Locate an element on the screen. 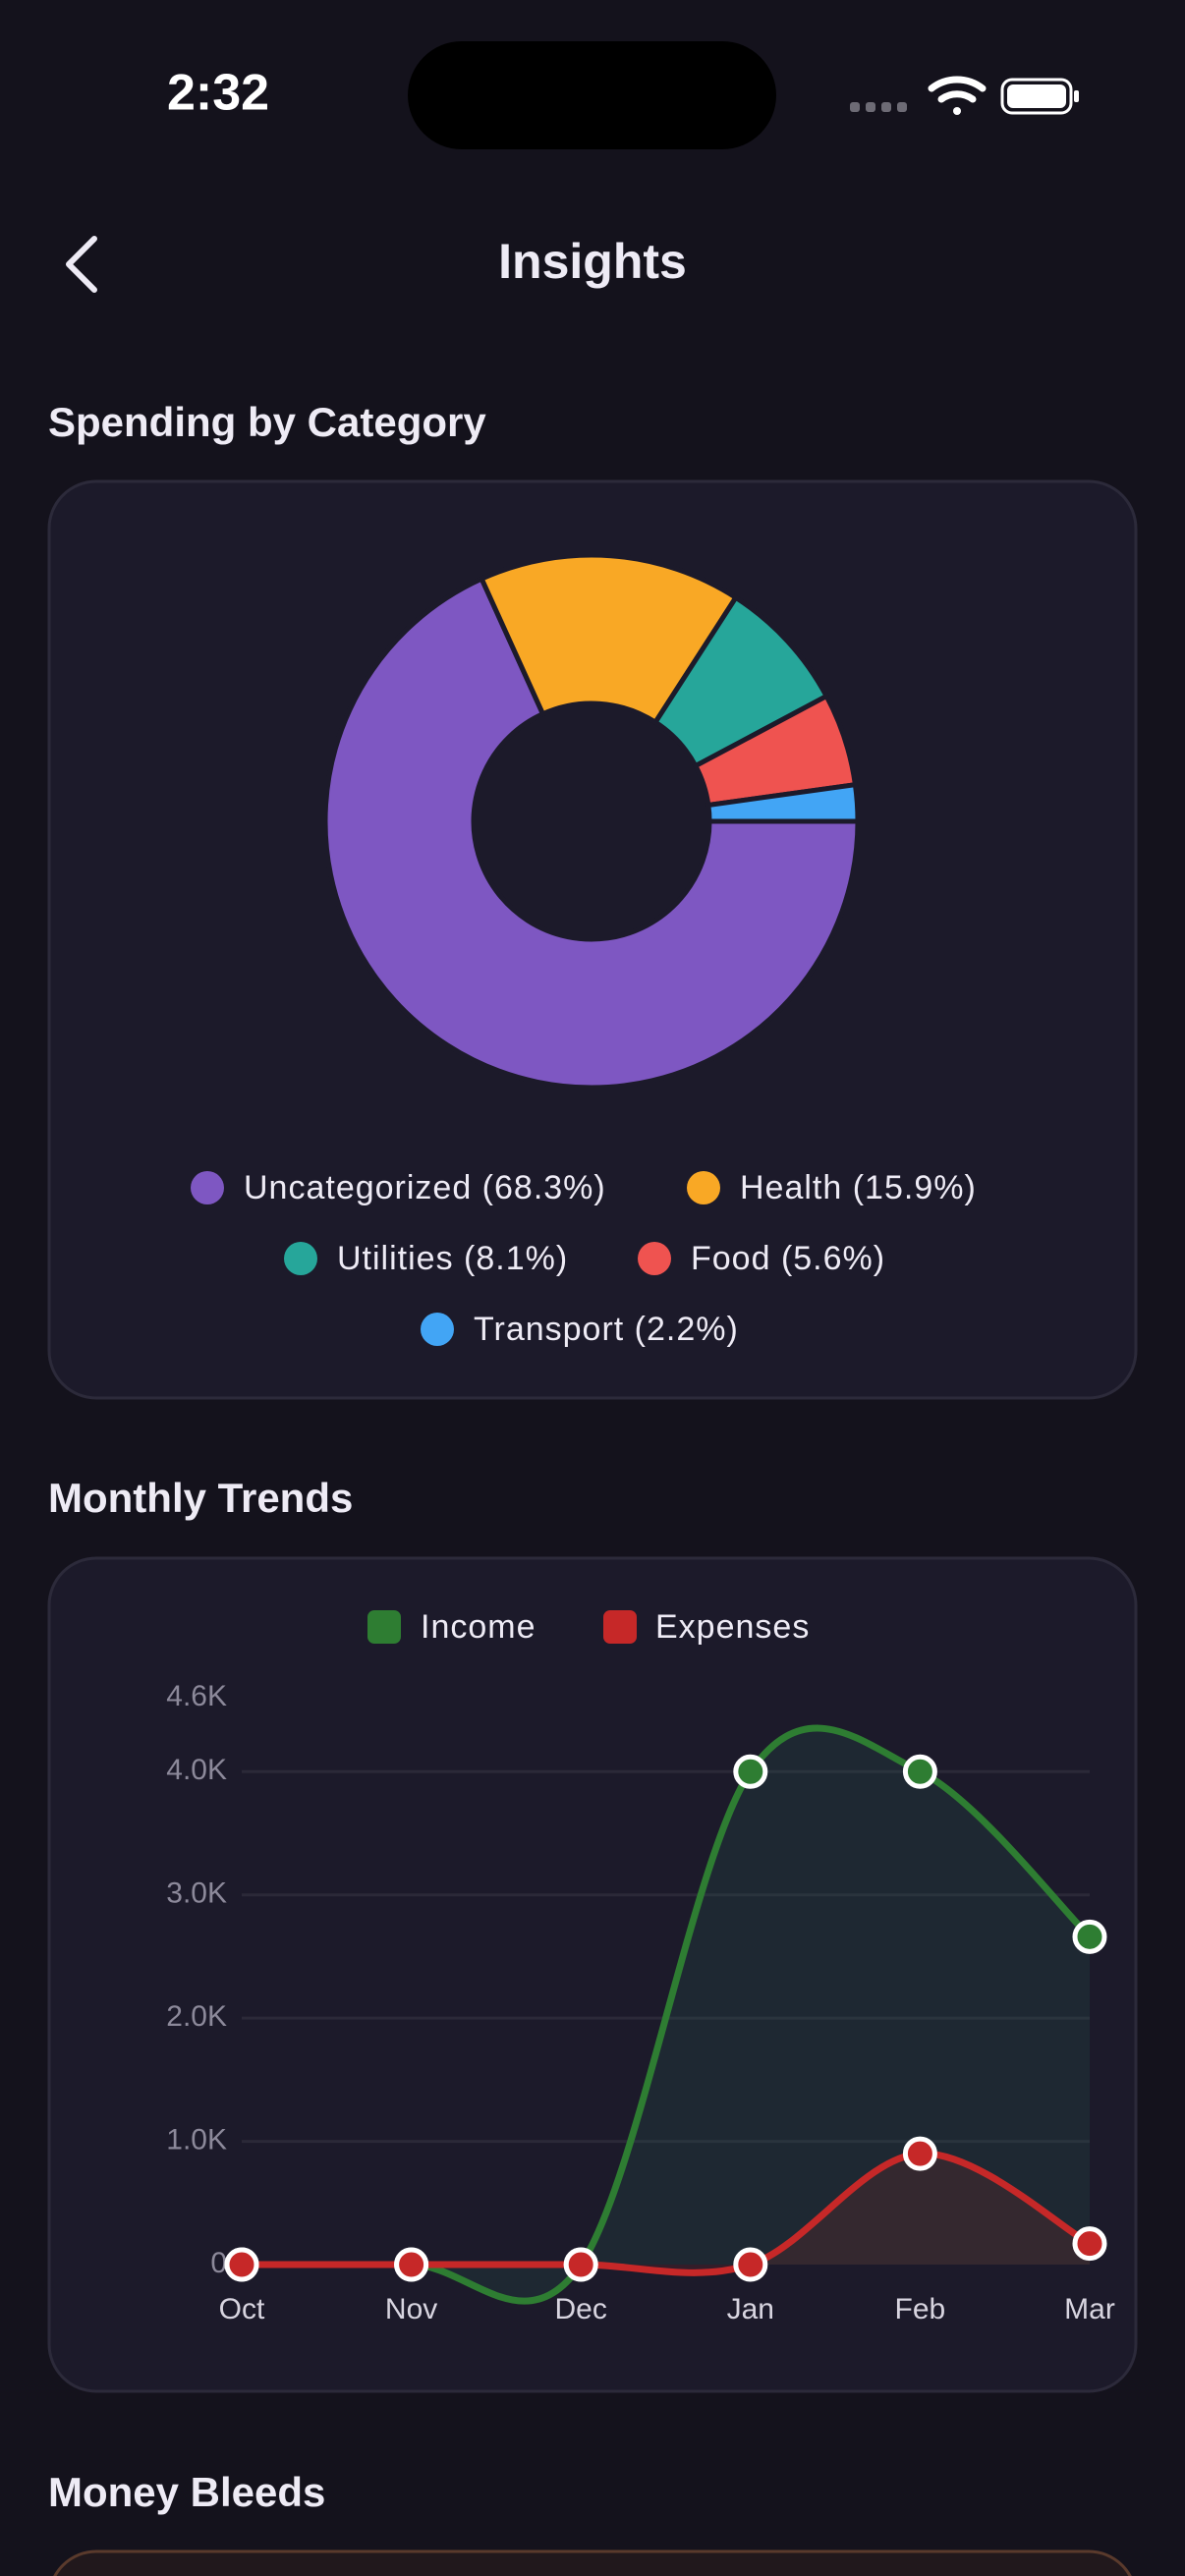  x-tick-label: Mar is located at coordinates (1089, 2309).